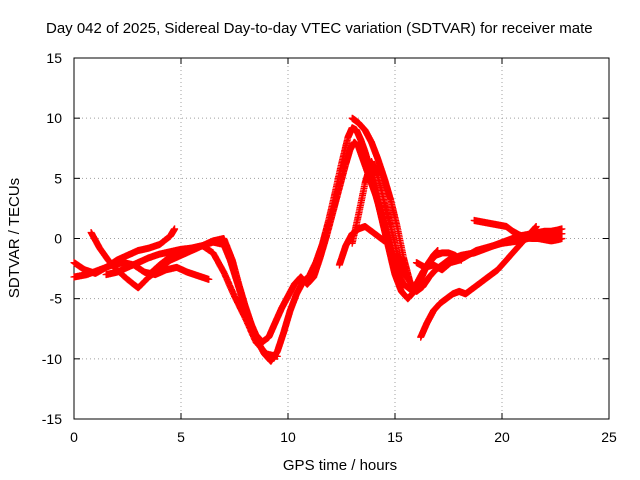 The height and width of the screenshot is (480, 640). I want to click on x-tick-label: 25, so click(609, 437).